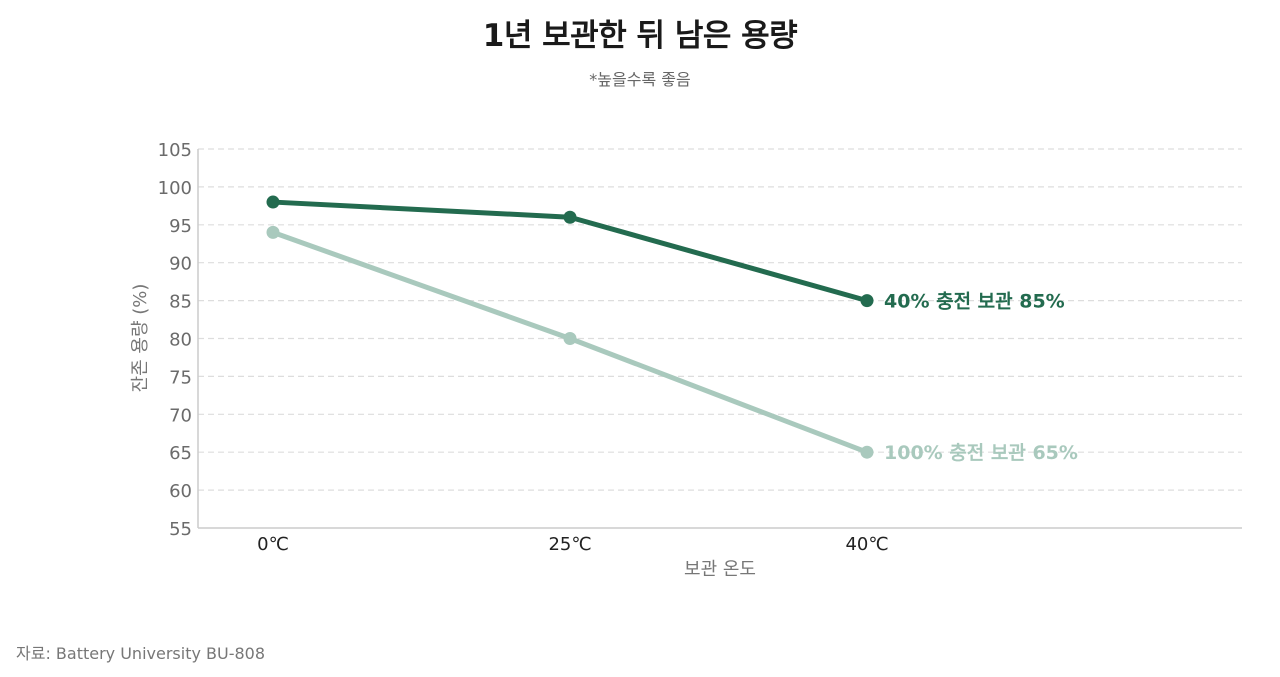 The image size is (1280, 677). Describe the element at coordinates (175, 188) in the screenshot. I see `y-tick-label: 100` at that location.